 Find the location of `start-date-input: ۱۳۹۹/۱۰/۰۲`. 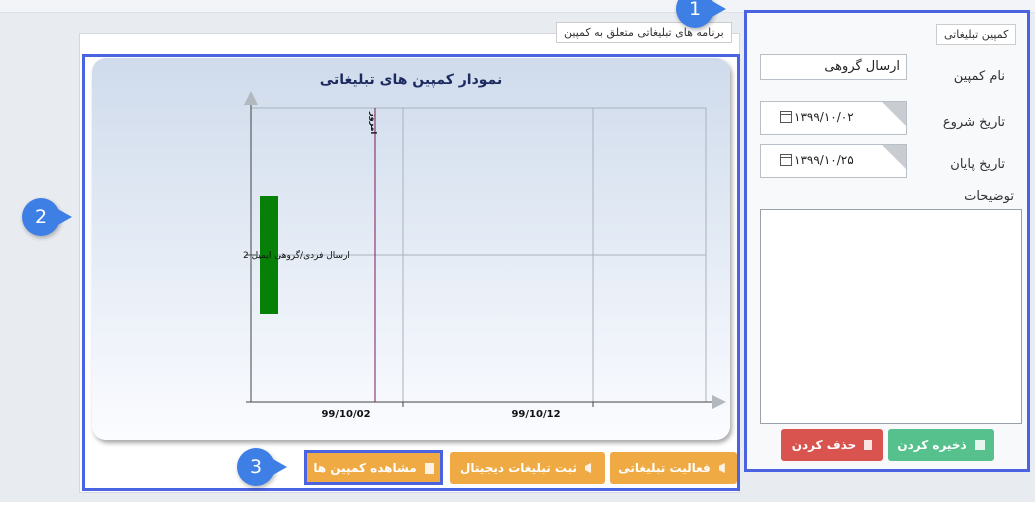

start-date-input: ۱۳۹۹/۱۰/۰۲ is located at coordinates (833, 118).